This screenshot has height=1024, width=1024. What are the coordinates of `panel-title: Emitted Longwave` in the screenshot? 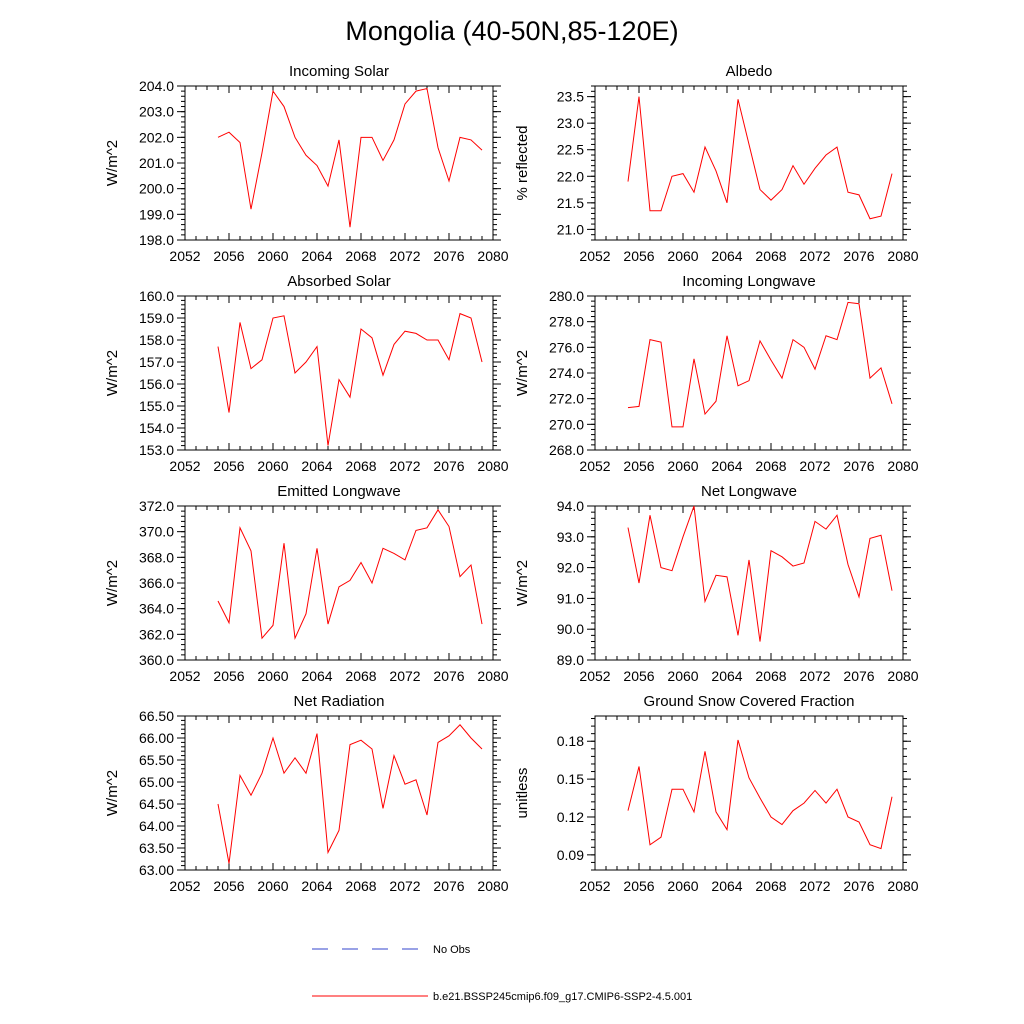 It's located at (338, 491).